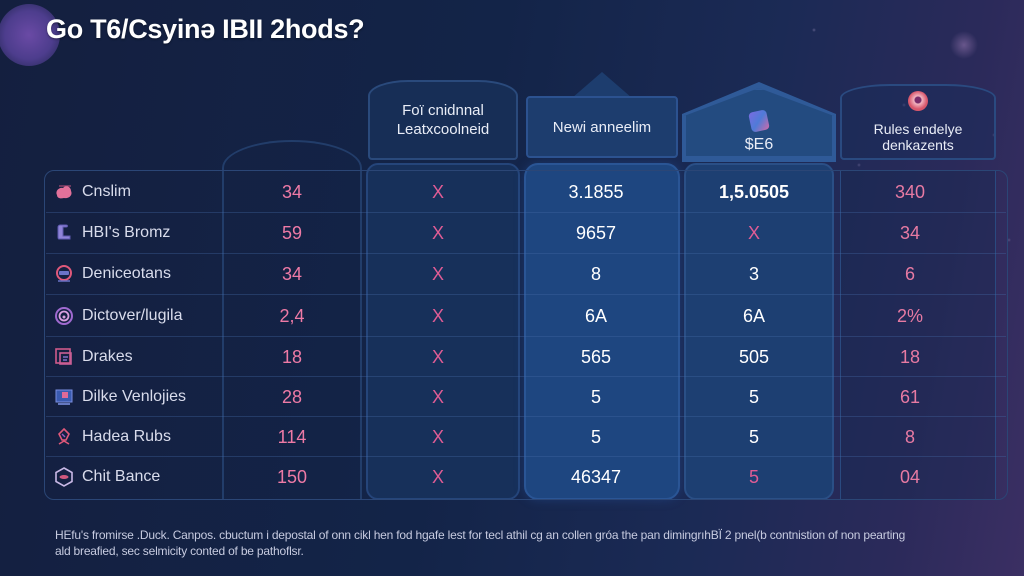 The image size is (1024, 576). What do you see at coordinates (526, 357) in the screenshot?
I see `table-row: Drakes 18 X 565 505 18` at bounding box center [526, 357].